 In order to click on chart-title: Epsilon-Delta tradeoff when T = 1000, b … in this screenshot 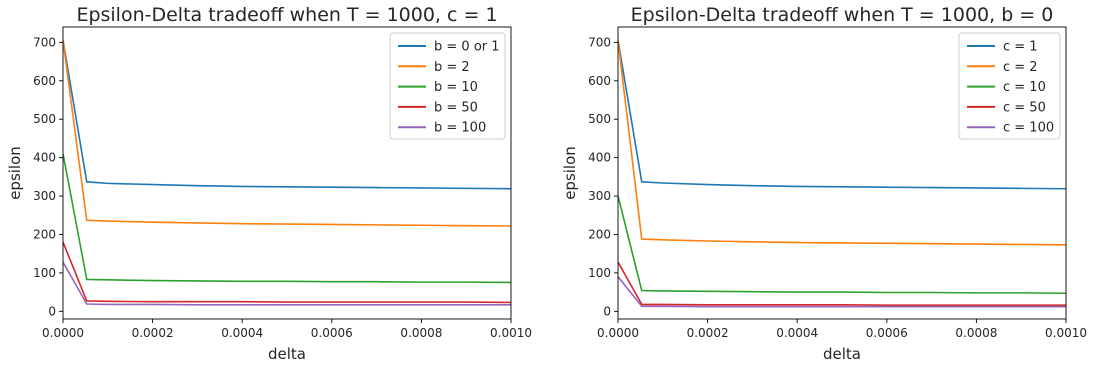, I will do `click(842, 15)`.